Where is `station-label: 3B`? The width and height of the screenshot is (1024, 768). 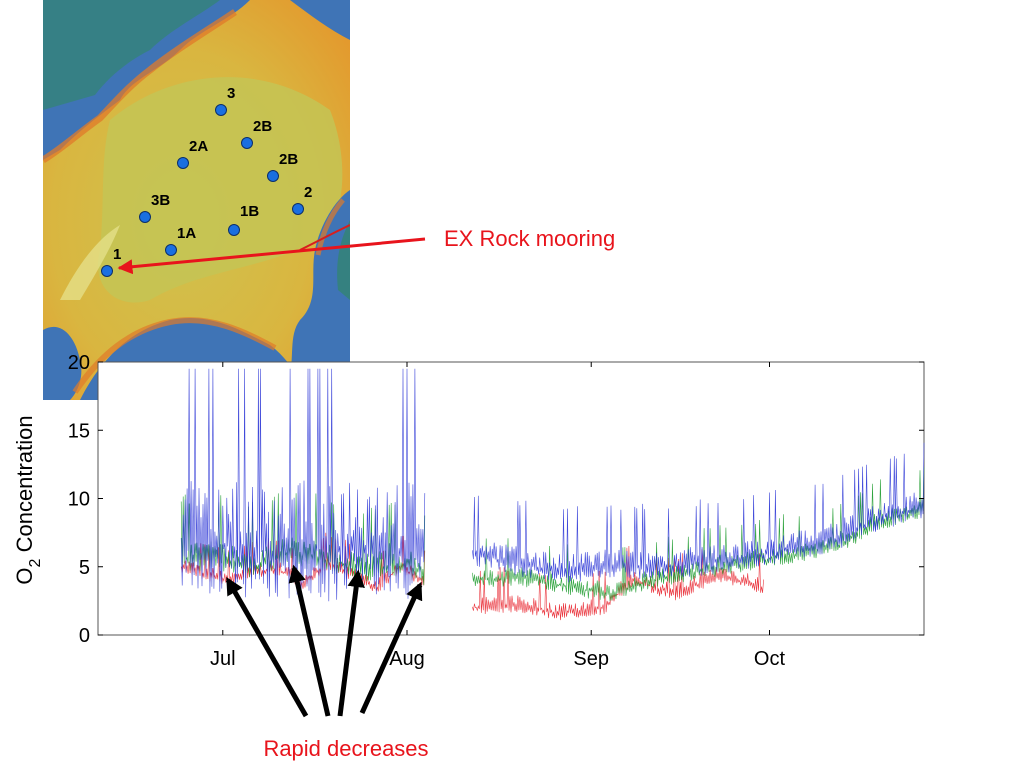
station-label: 3B is located at coordinates (160, 200).